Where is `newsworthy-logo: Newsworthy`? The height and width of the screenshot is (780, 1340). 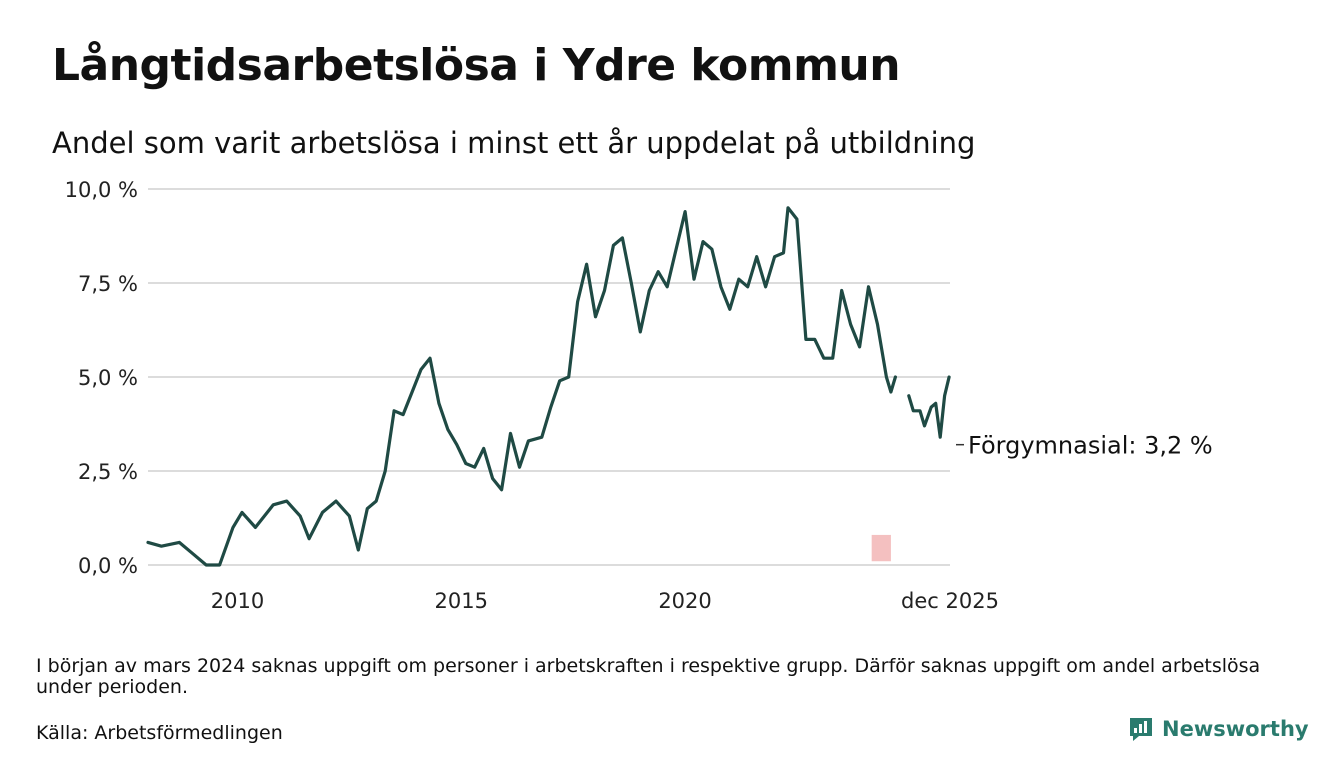 newsworthy-logo: Newsworthy is located at coordinates (1218, 729).